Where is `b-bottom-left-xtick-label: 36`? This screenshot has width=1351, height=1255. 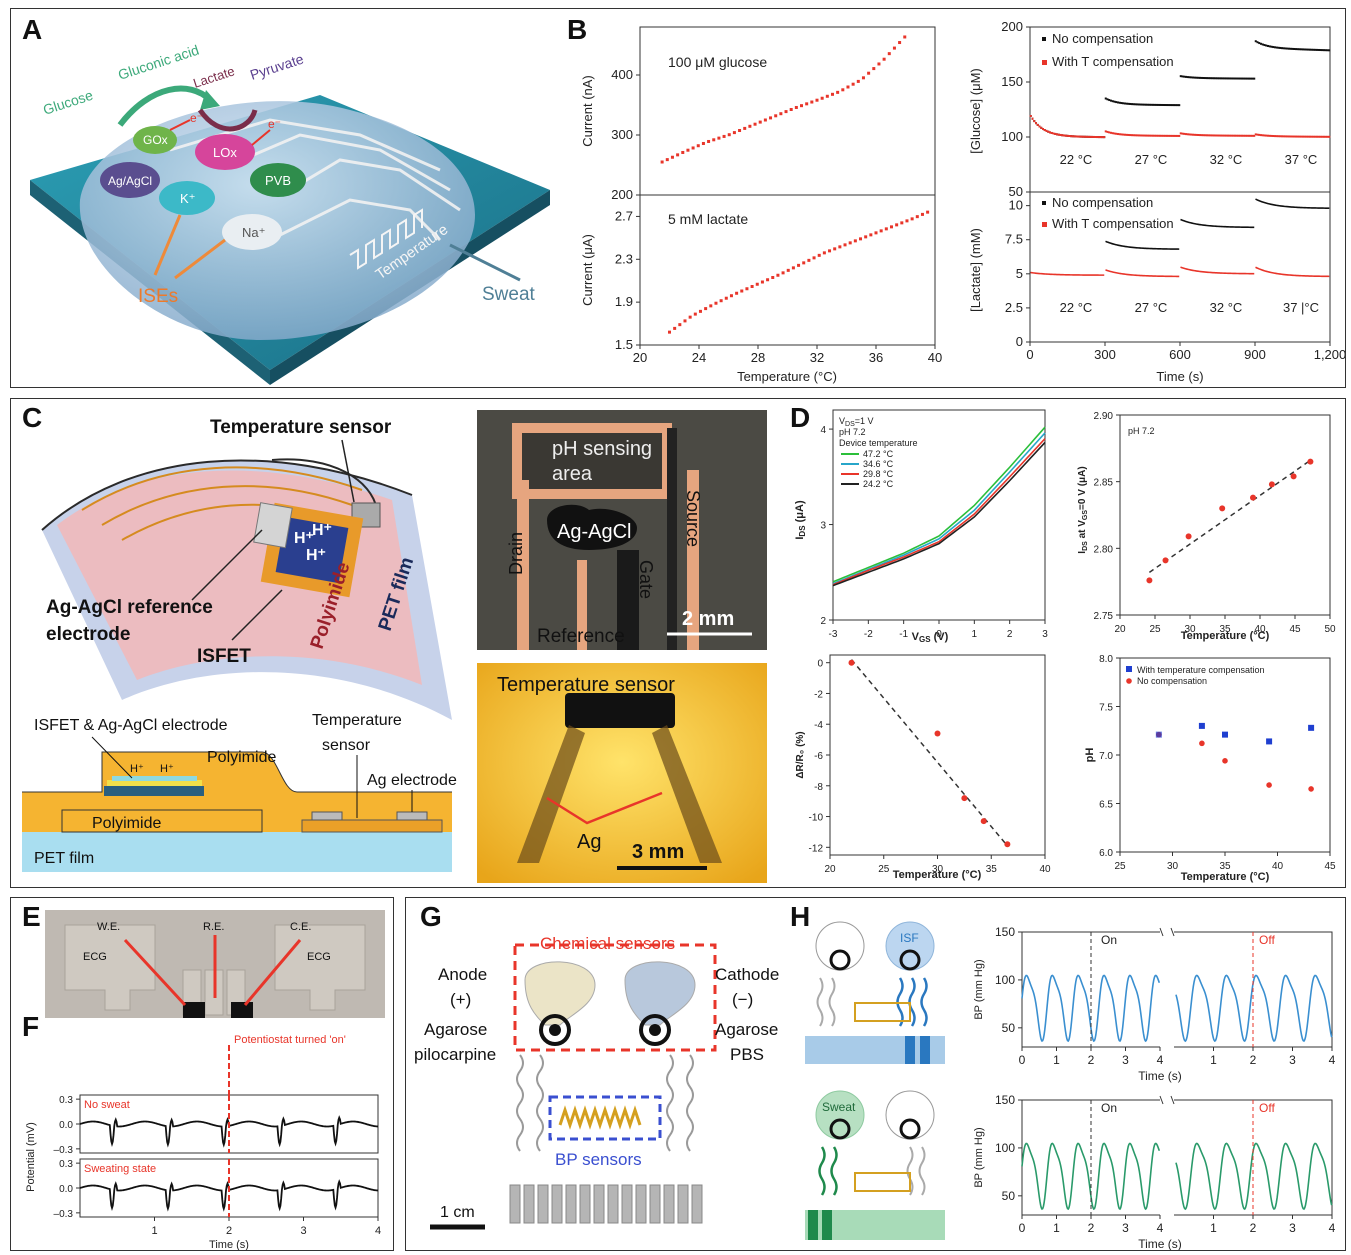
b-bottom-left-xtick-label: 36 is located at coordinates (876, 357).